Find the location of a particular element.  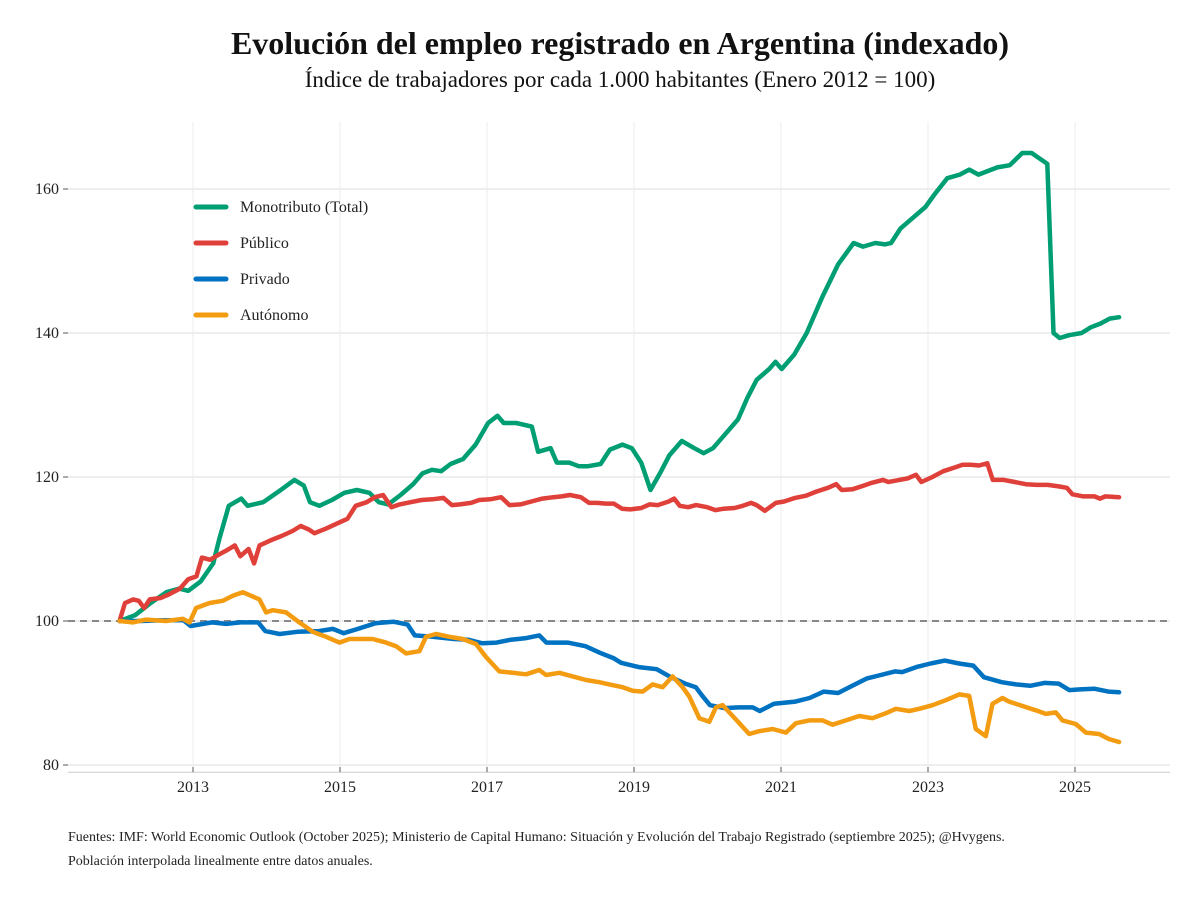

x-tick-label: 2015 is located at coordinates (340, 787).